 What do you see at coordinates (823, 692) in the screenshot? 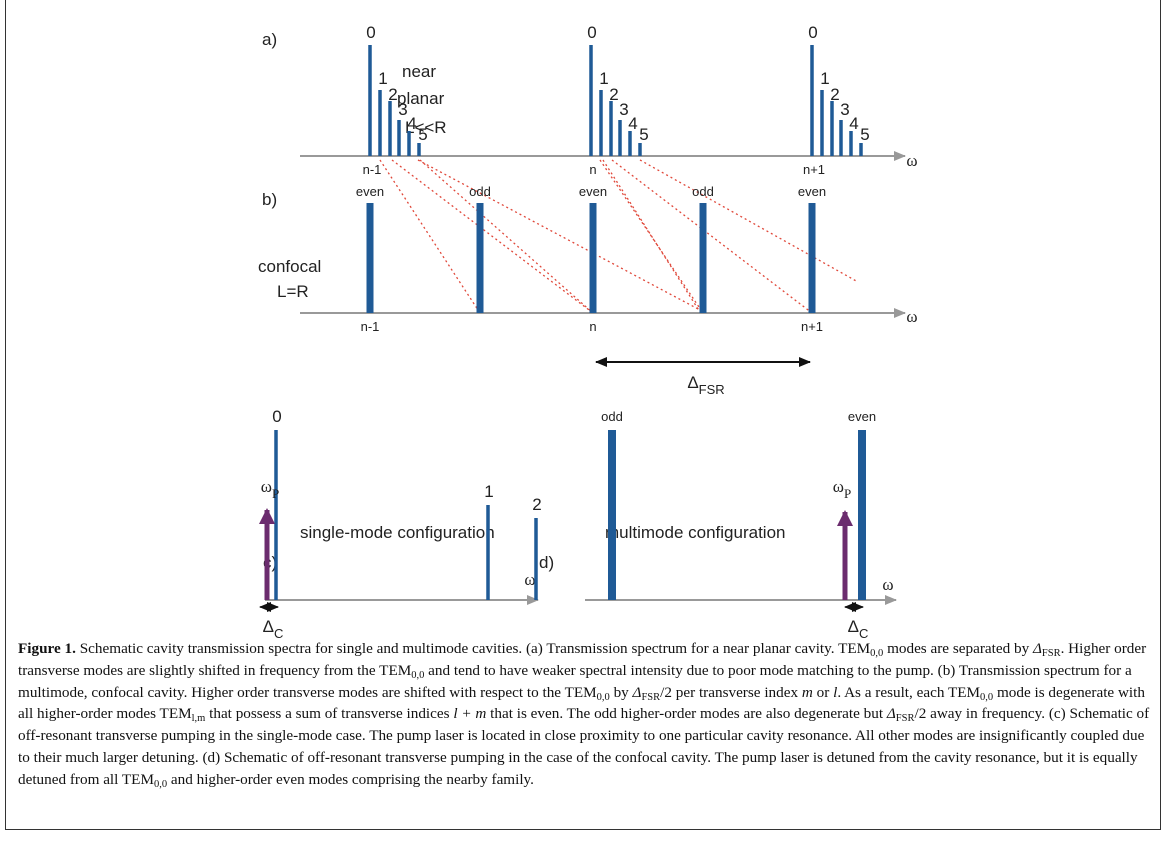
I see `caption-text: or` at bounding box center [823, 692].